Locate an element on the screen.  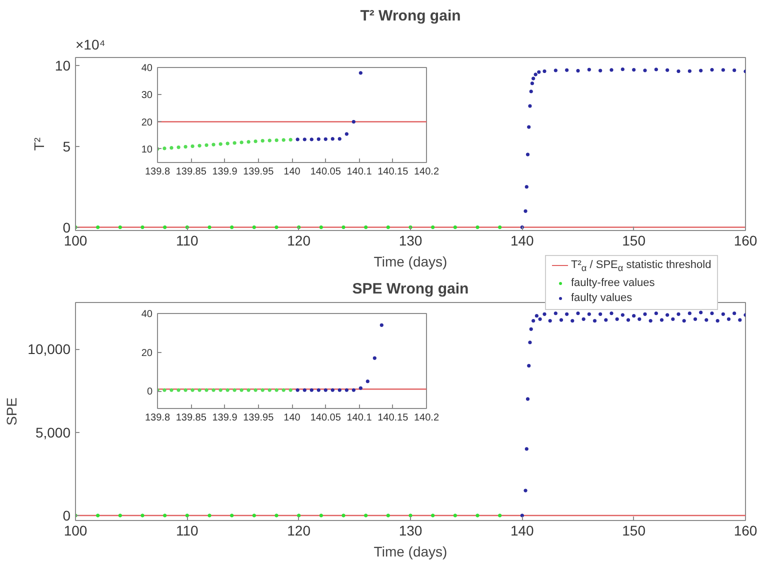
text: ×10⁴ is located at coordinates (91, 44).